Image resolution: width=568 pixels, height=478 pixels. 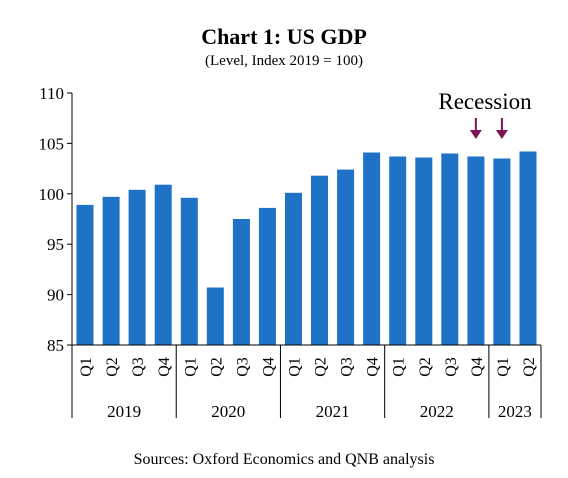 What do you see at coordinates (284, 36) in the screenshot?
I see `chart-title: Chart 1: US GDP` at bounding box center [284, 36].